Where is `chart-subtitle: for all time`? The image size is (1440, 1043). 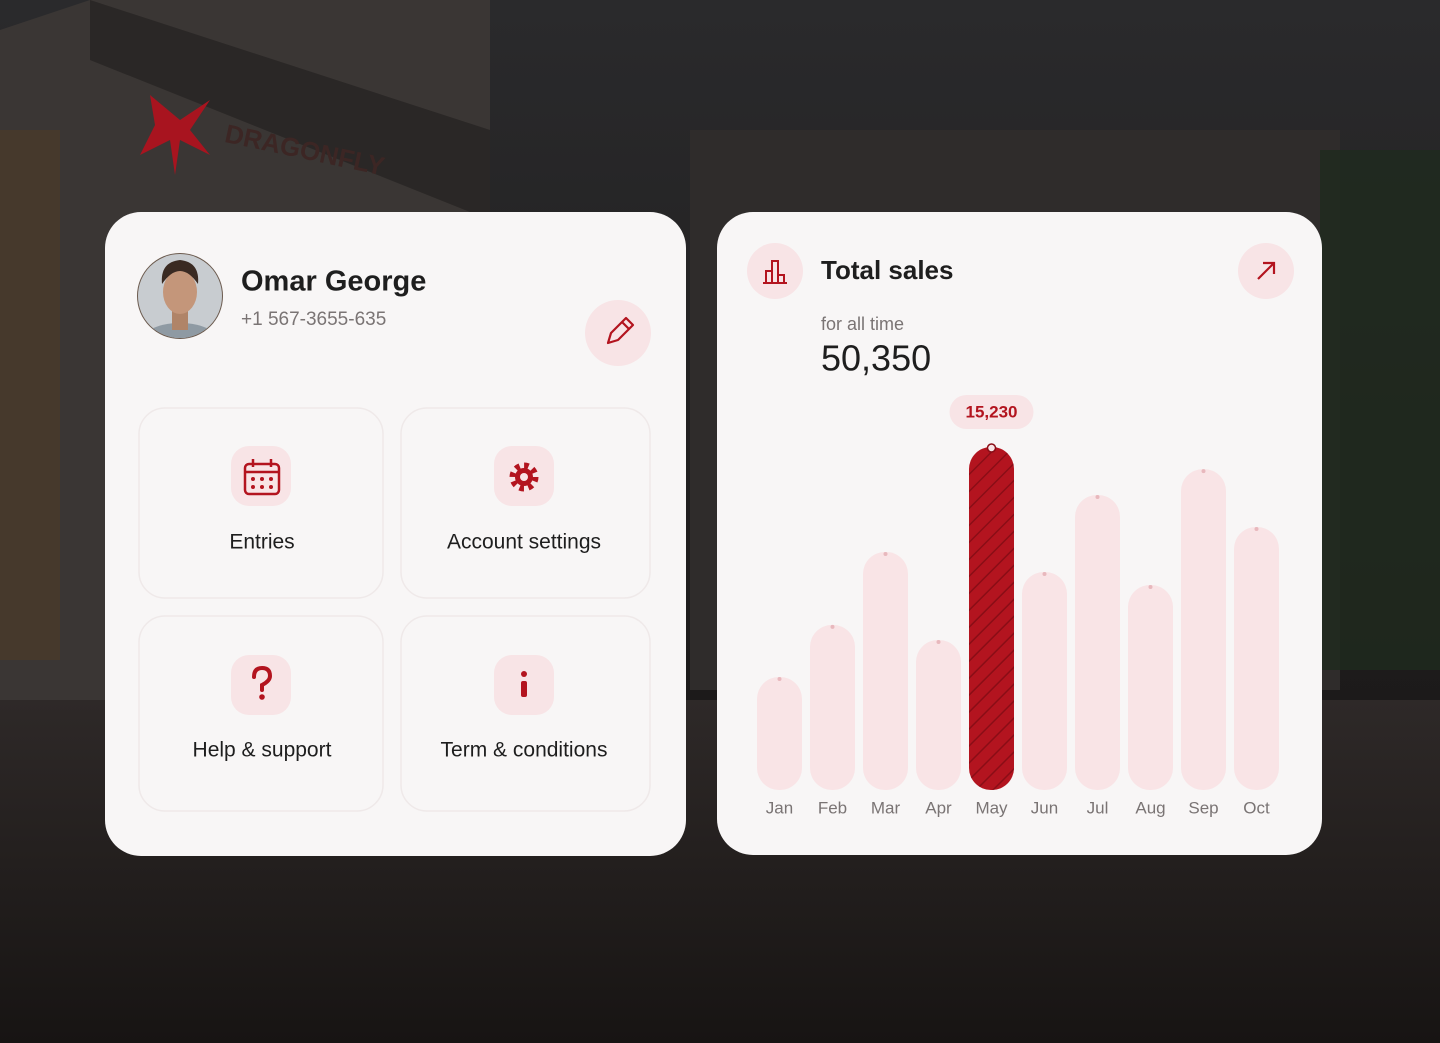
chart-subtitle: for all time is located at coordinates (862, 324).